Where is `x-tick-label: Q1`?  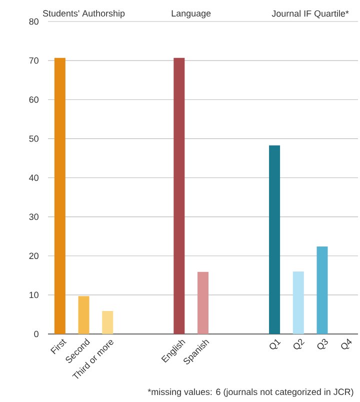
x-tick-label: Q1 is located at coordinates (275, 344).